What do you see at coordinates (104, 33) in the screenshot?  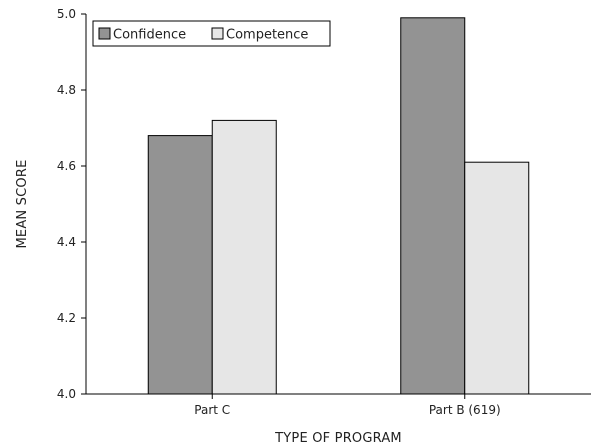 I see `legend-swatch-confidence` at bounding box center [104, 33].